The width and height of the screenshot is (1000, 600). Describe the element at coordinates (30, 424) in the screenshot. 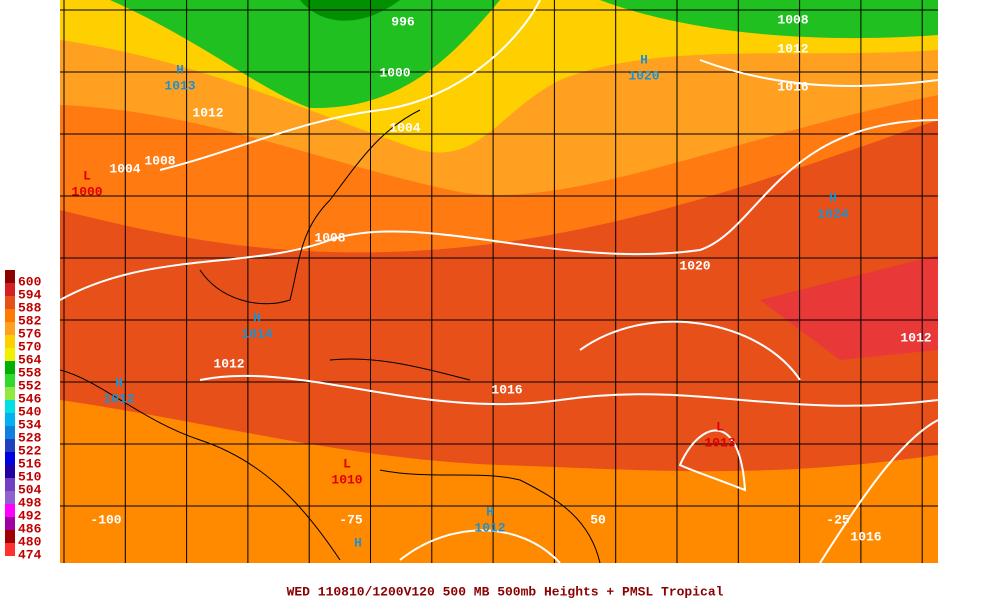

I see `legend-label: 534` at that location.